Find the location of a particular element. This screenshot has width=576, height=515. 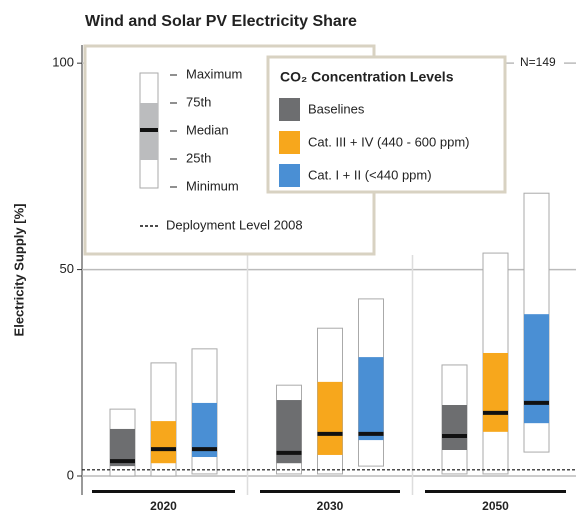

chart-title: Wind and Solar PV Electricity Share is located at coordinates (221, 21).